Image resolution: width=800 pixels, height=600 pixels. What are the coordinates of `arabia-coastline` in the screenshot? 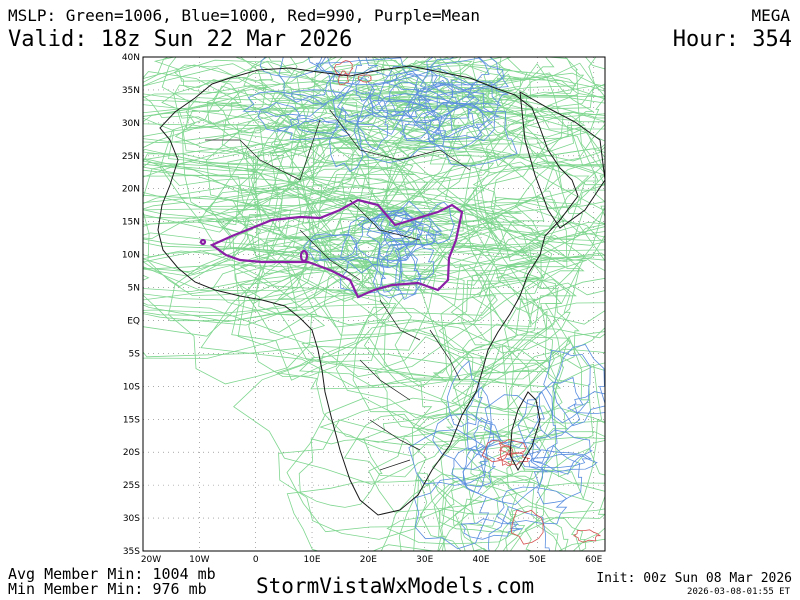 It's located at (562, 160).